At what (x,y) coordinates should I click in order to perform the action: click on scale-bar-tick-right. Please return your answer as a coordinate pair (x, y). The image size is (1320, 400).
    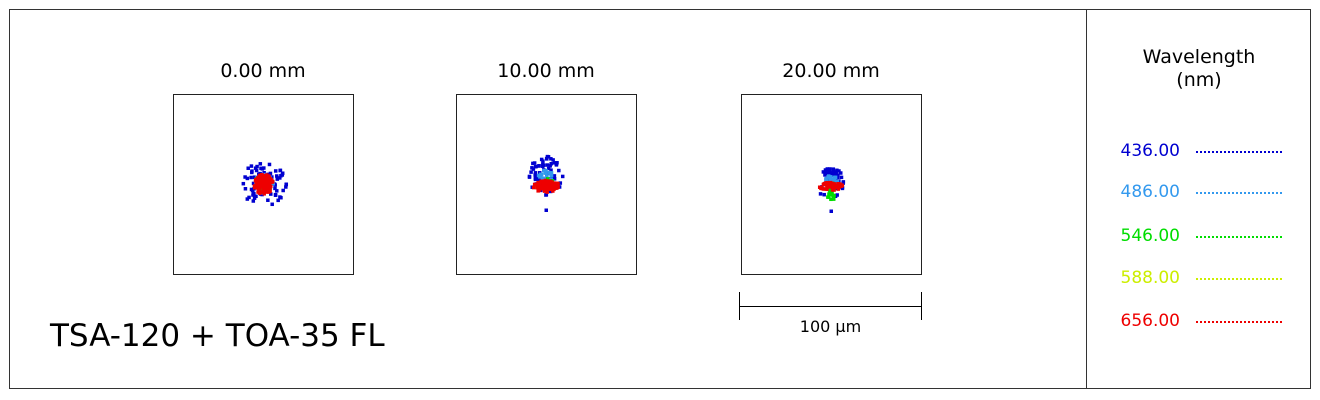
    Looking at the image, I should click on (921, 306).